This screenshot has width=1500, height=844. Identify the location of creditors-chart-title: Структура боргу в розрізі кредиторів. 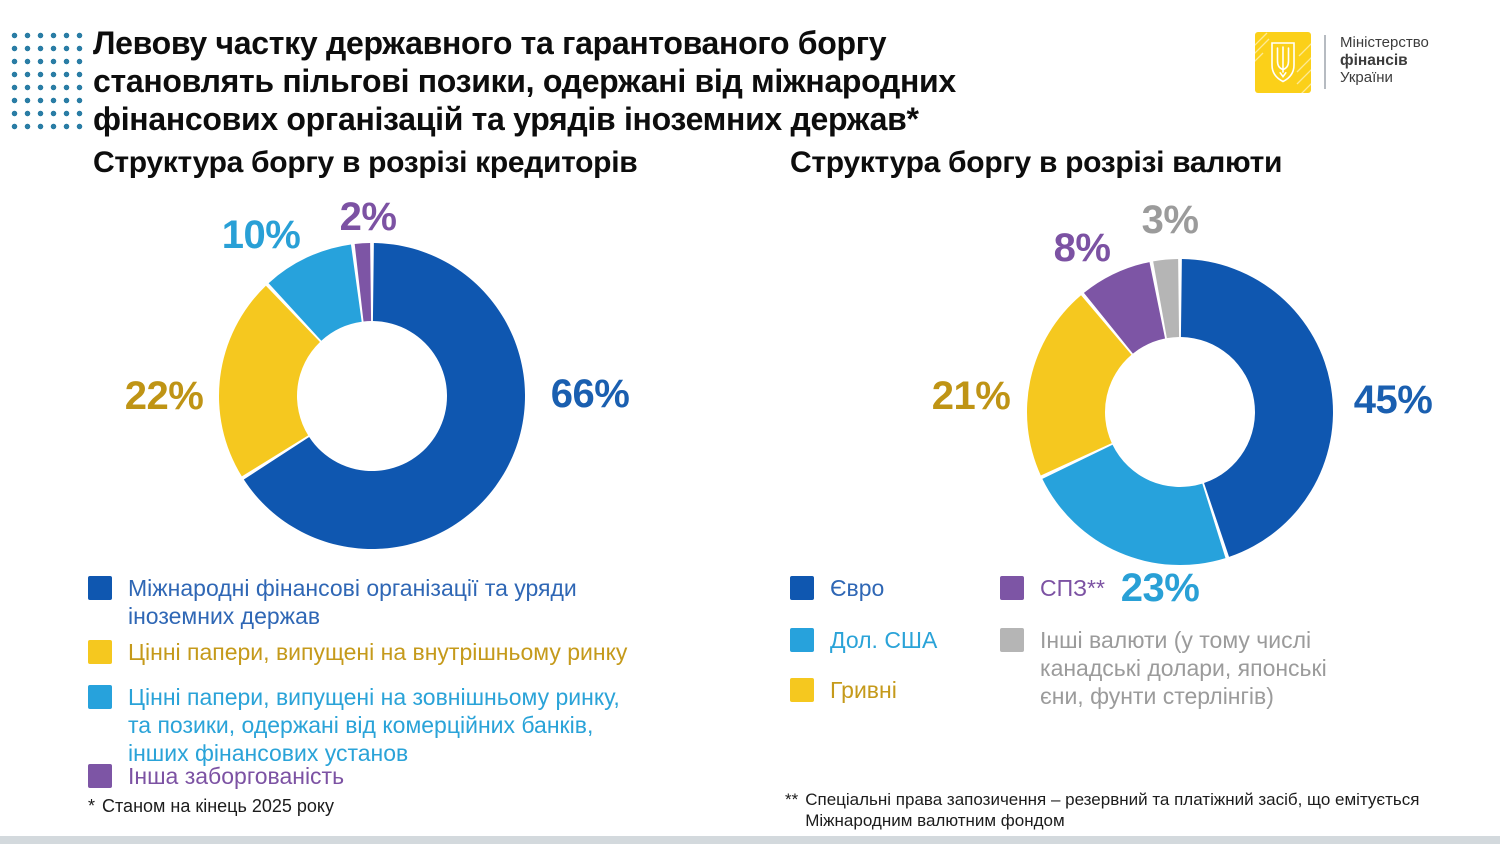
(365, 162).